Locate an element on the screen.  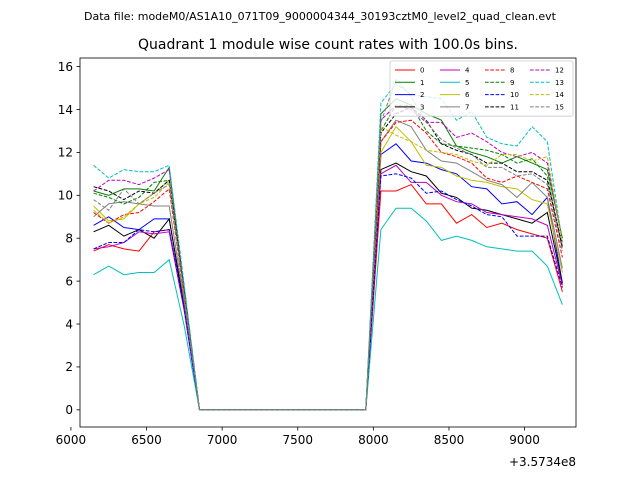
legend-label-2: 2 is located at coordinates (422, 95).